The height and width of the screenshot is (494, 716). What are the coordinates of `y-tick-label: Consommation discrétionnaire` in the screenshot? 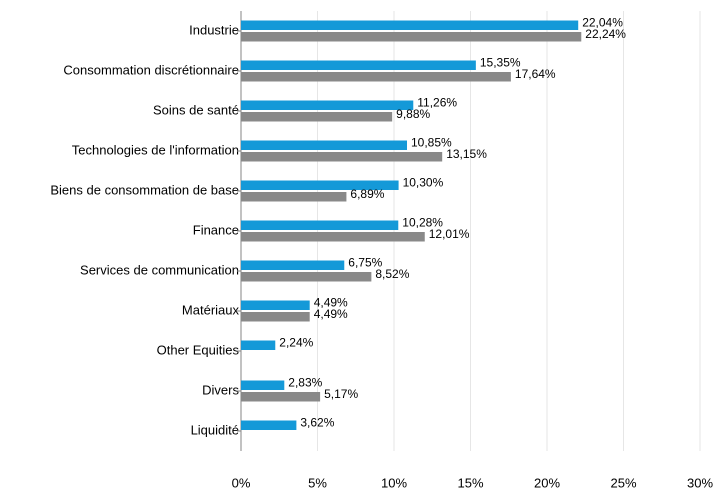 It's located at (151, 69).